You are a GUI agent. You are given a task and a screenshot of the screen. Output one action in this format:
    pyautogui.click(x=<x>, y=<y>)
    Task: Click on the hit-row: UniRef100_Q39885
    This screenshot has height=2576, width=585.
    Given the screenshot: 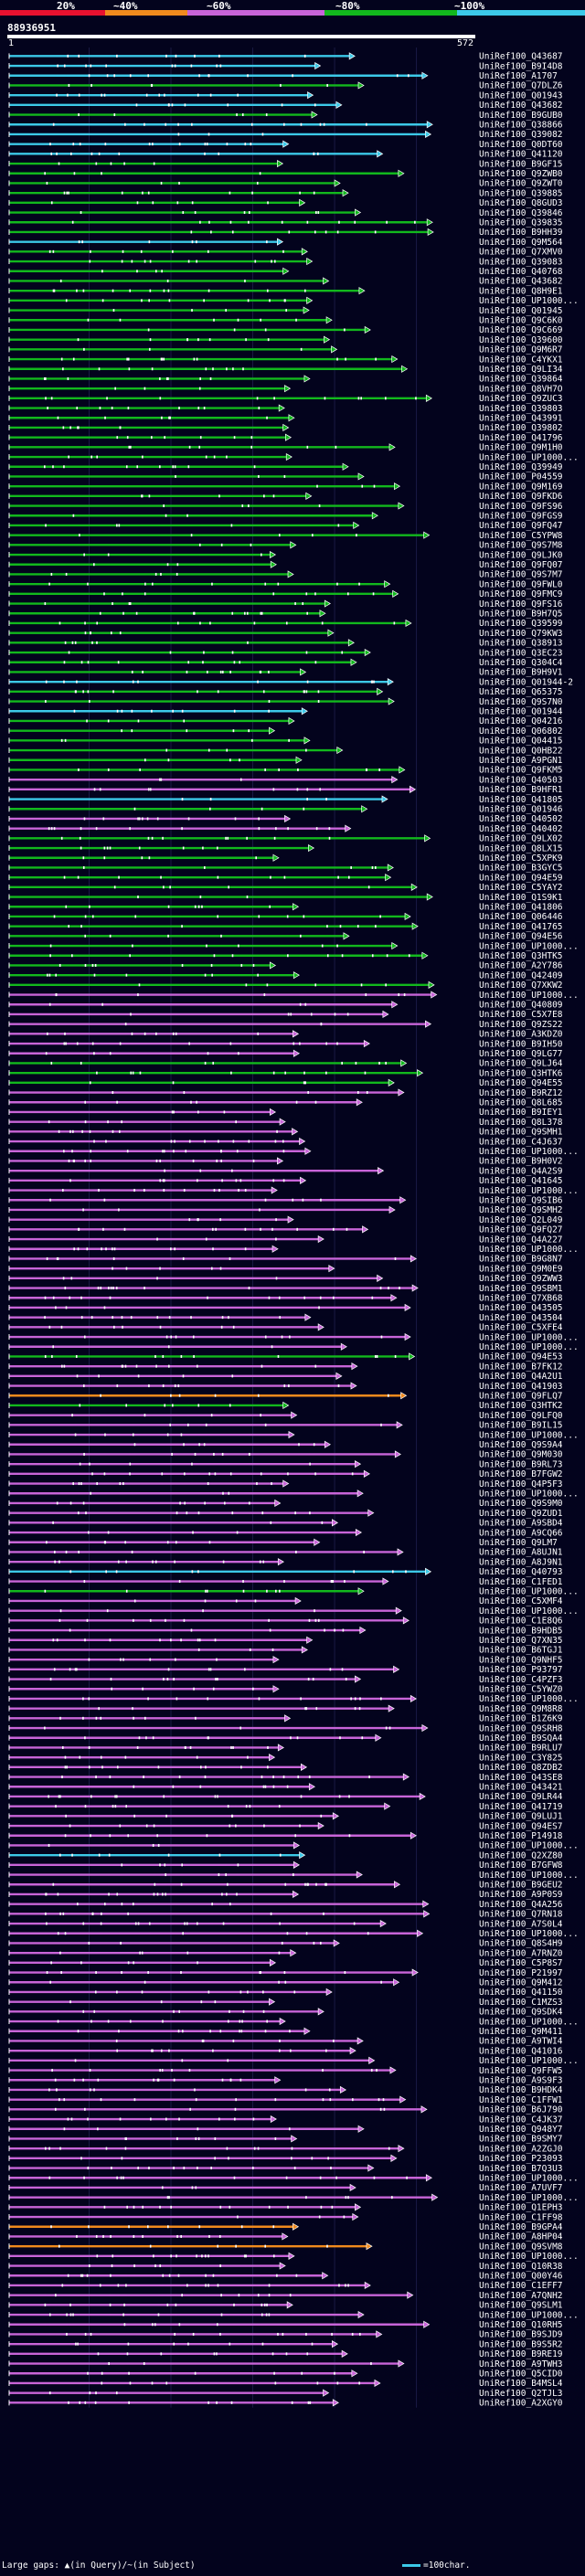 What is the action you would take?
    pyautogui.click(x=285, y=193)
    